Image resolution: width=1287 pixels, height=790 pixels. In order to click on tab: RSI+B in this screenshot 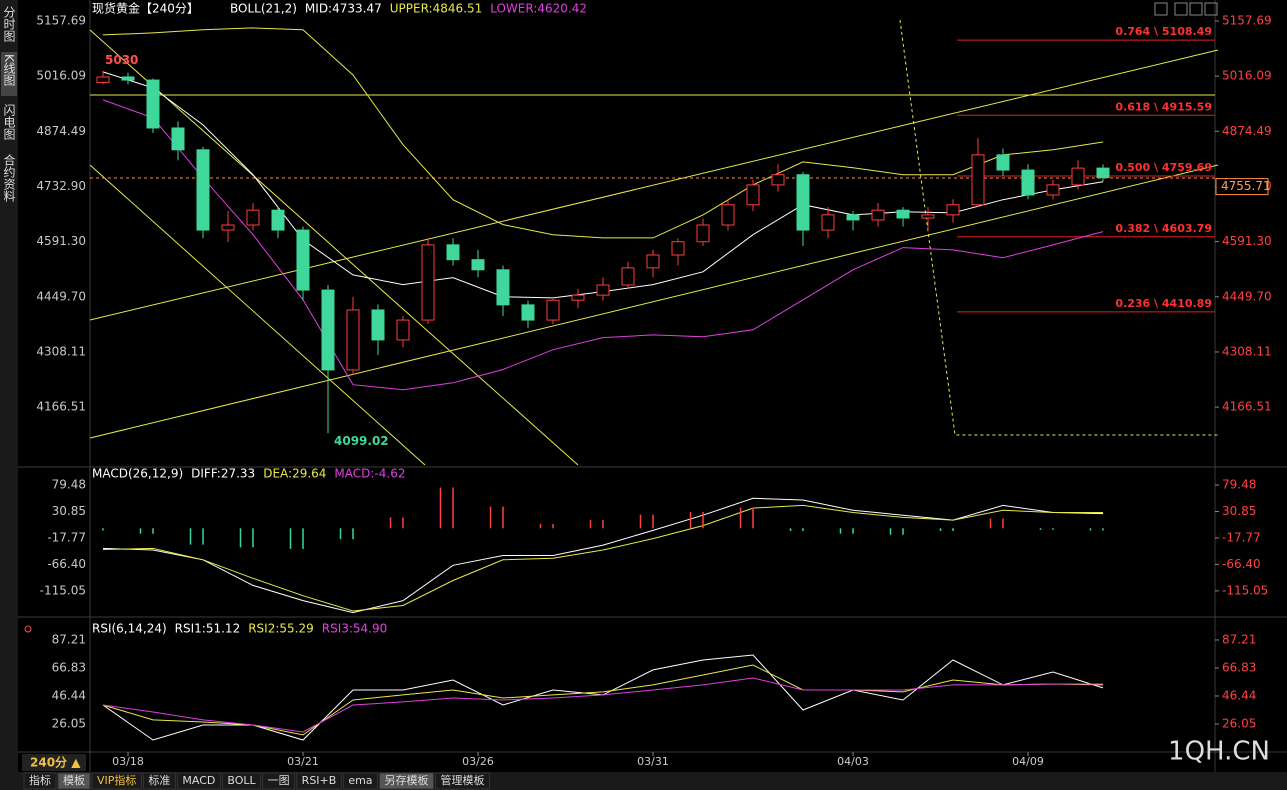, I will do `click(319, 780)`.